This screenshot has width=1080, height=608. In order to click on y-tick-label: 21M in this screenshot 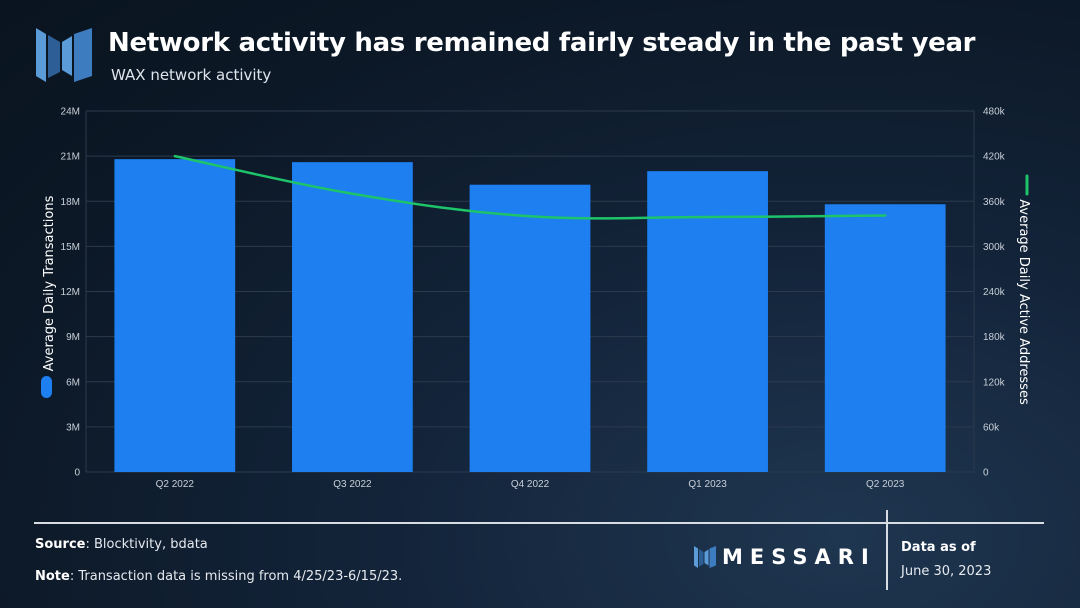, I will do `click(70, 157)`.